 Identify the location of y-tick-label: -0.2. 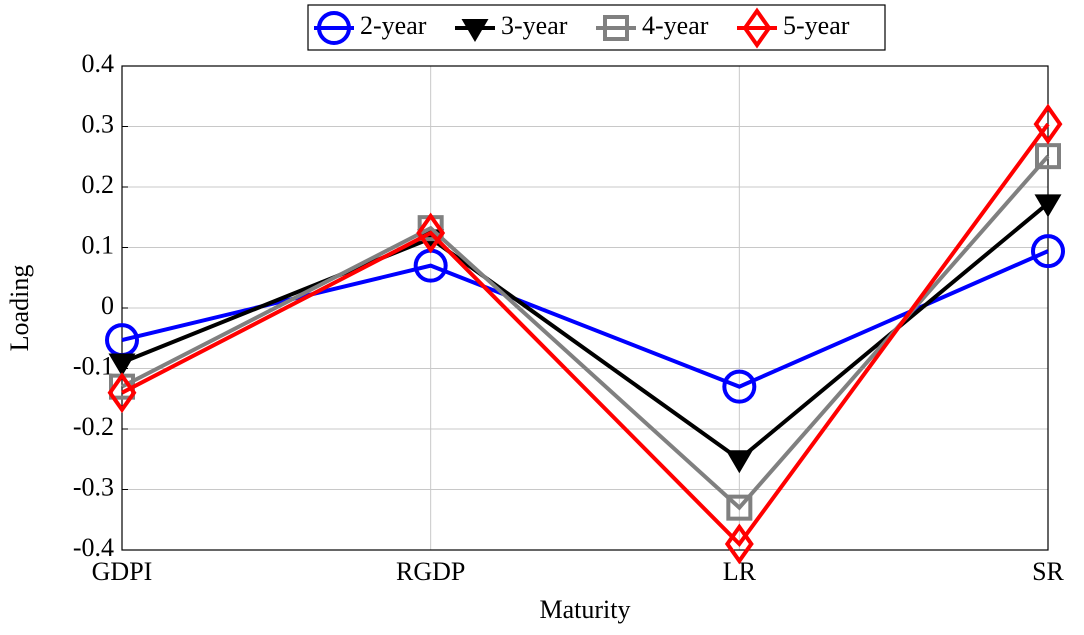
(93, 426).